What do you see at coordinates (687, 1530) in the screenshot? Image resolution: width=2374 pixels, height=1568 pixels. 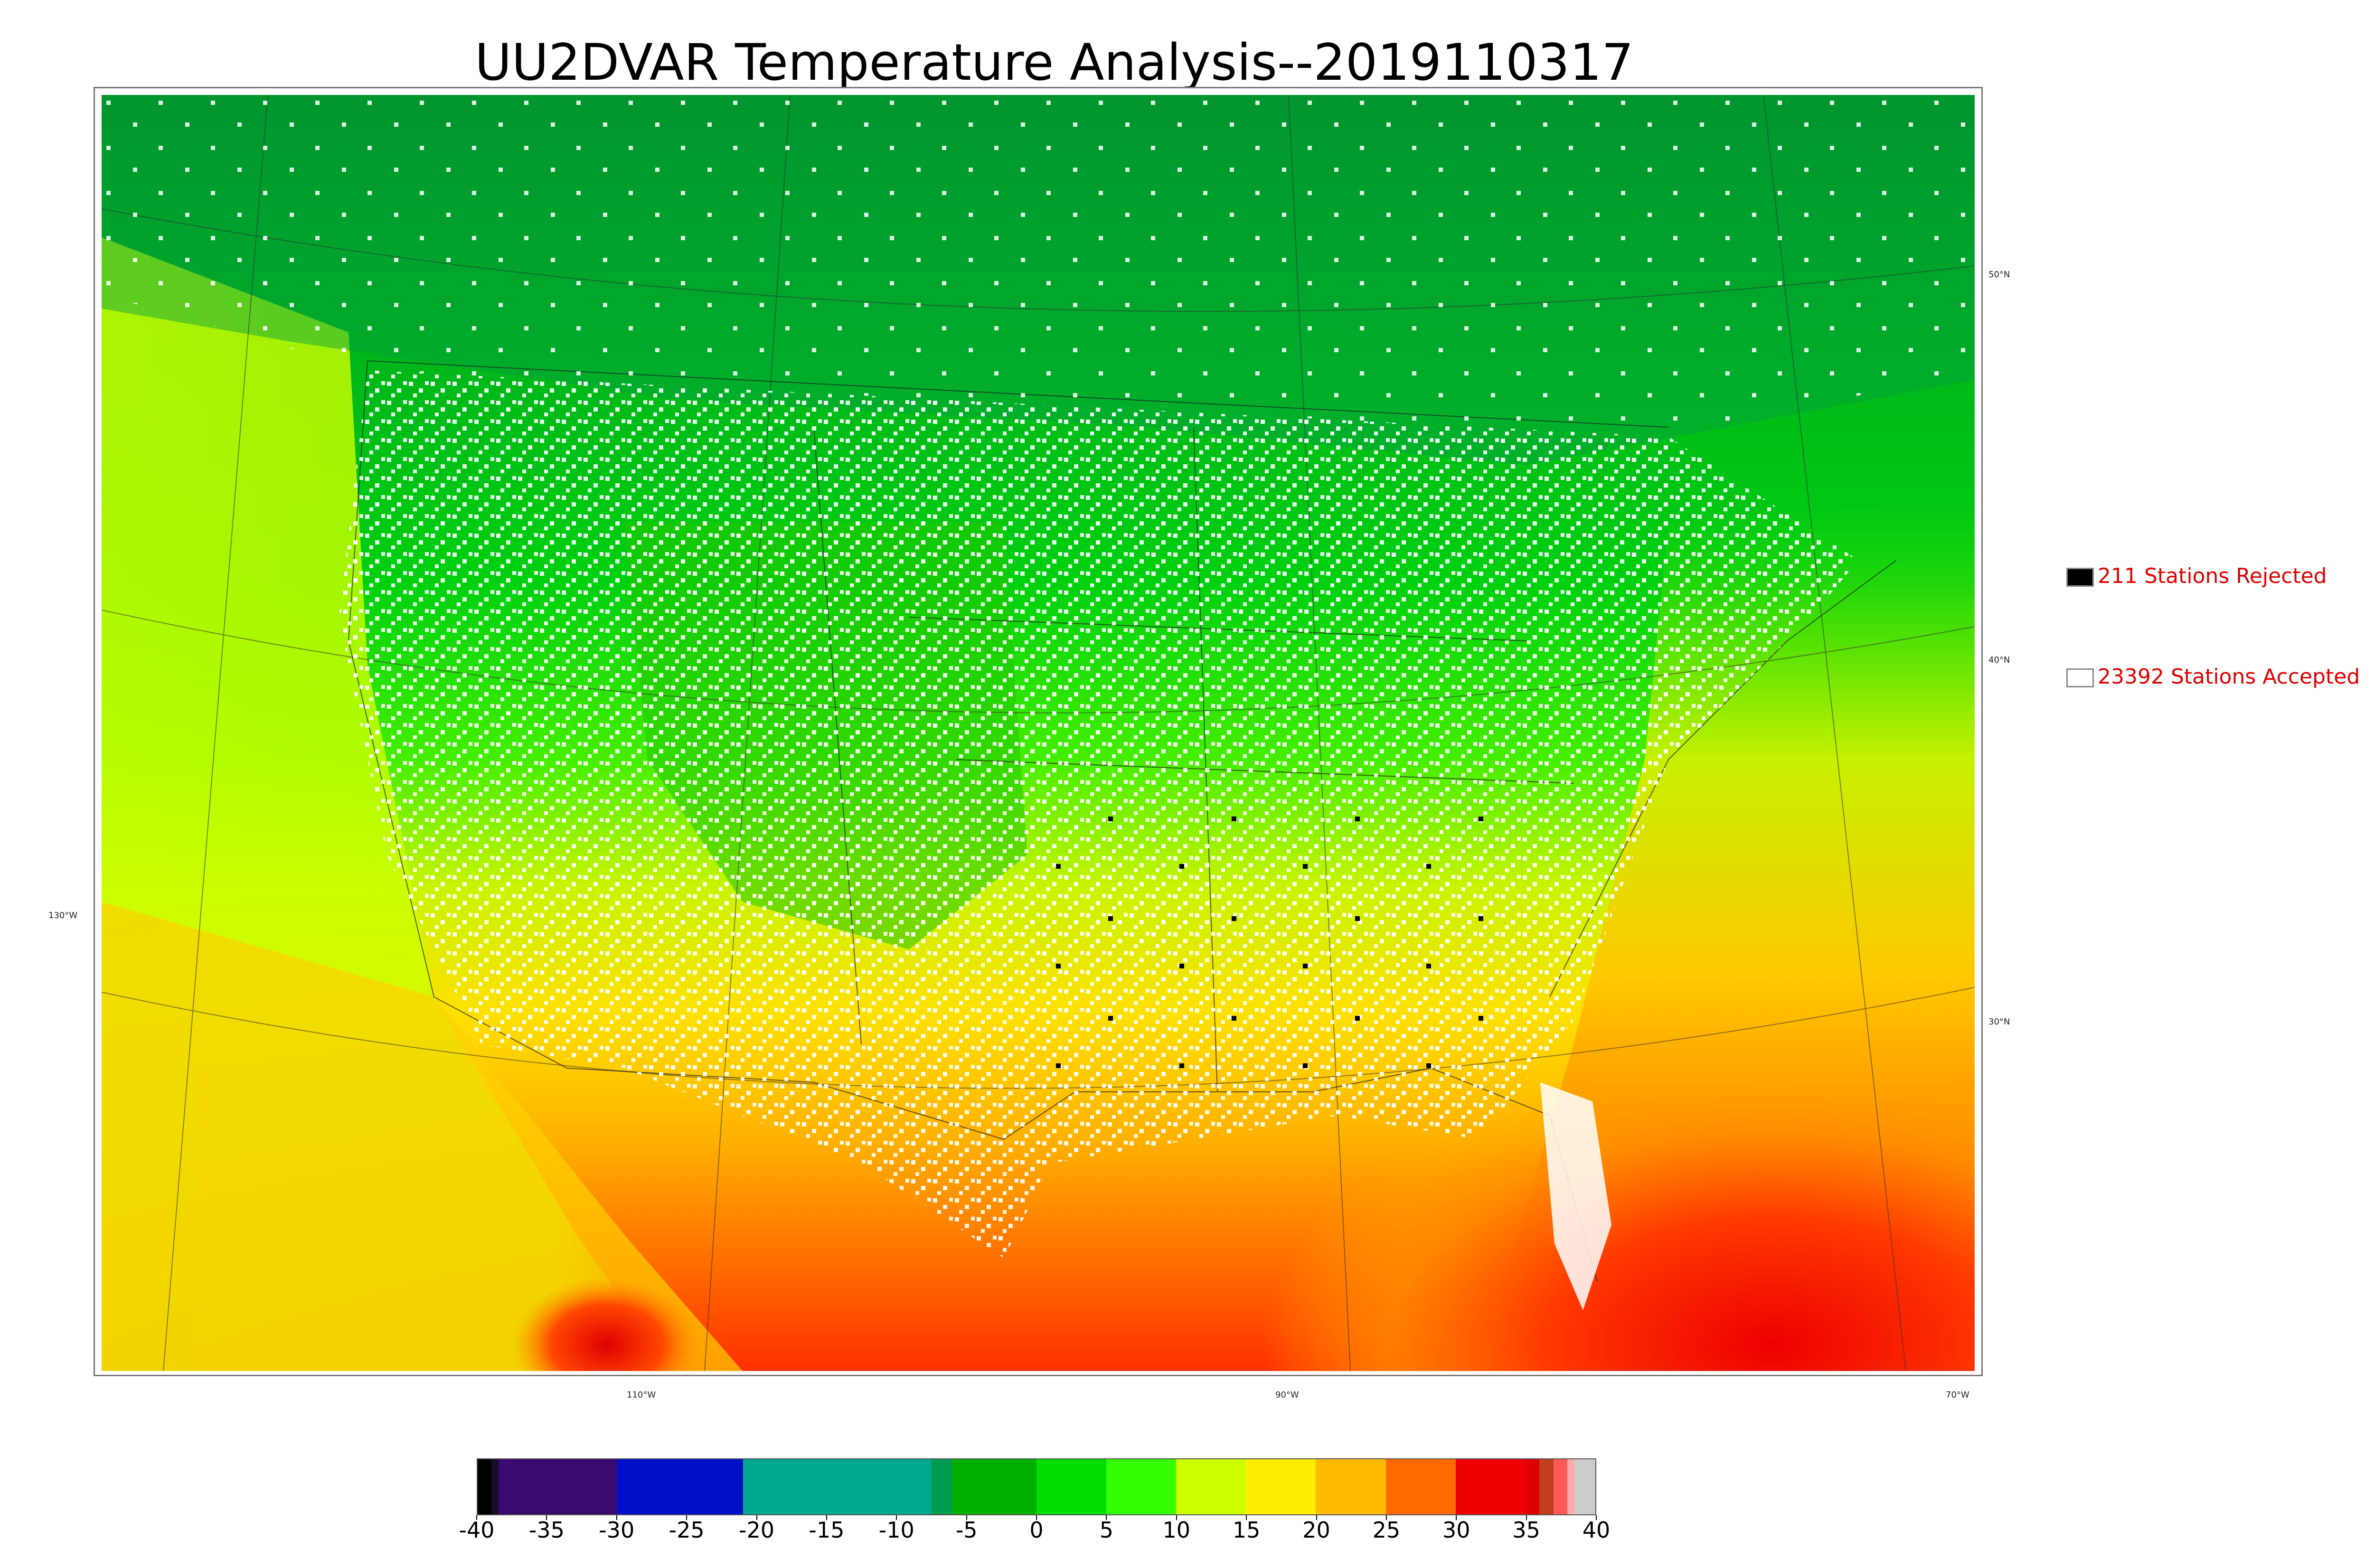 I see `colorbar-tick-label: -25` at bounding box center [687, 1530].